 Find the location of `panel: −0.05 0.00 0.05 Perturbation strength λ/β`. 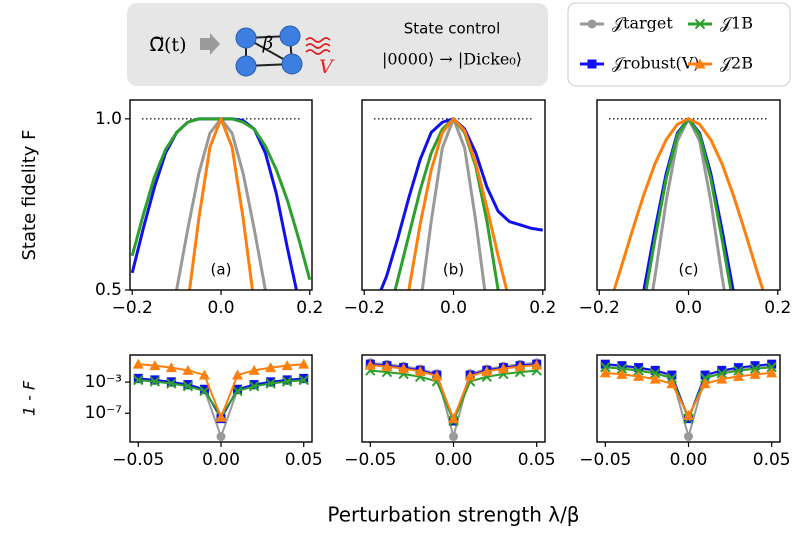

panel: −0.05 0.00 0.05 Perturbation strength λ/β is located at coordinates (453, 440).